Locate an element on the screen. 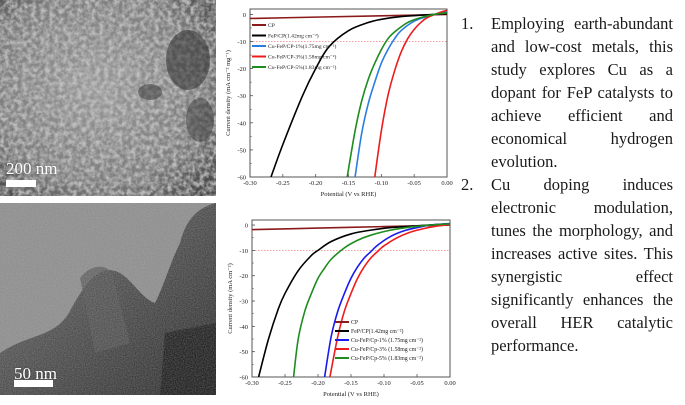 Image resolution: width=685 pixels, height=405 pixels. legend-label: Cu-FeP/CP-5%(1.83mg cm⁻²) is located at coordinates (302, 67).